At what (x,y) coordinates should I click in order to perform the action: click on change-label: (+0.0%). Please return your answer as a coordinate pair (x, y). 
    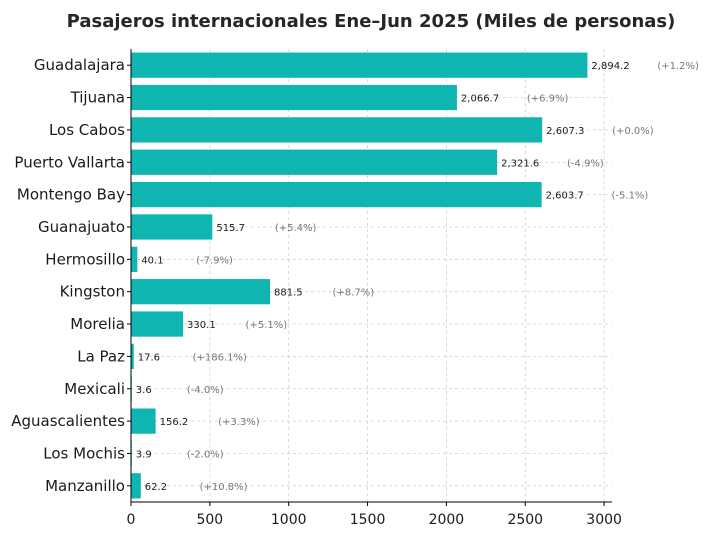
    Looking at the image, I should click on (633, 131).